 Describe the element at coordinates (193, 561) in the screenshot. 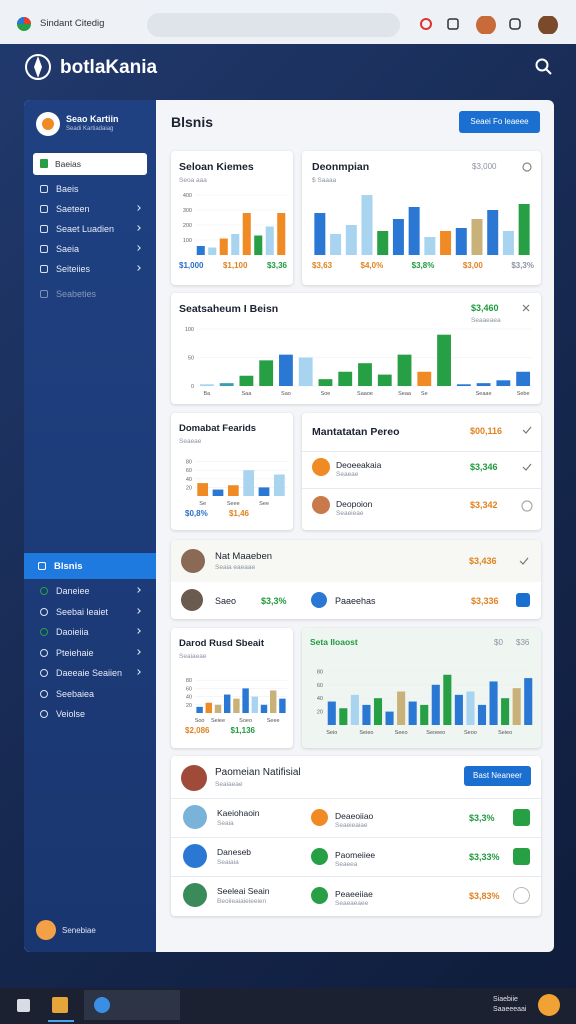

I see `person-avatar` at that location.